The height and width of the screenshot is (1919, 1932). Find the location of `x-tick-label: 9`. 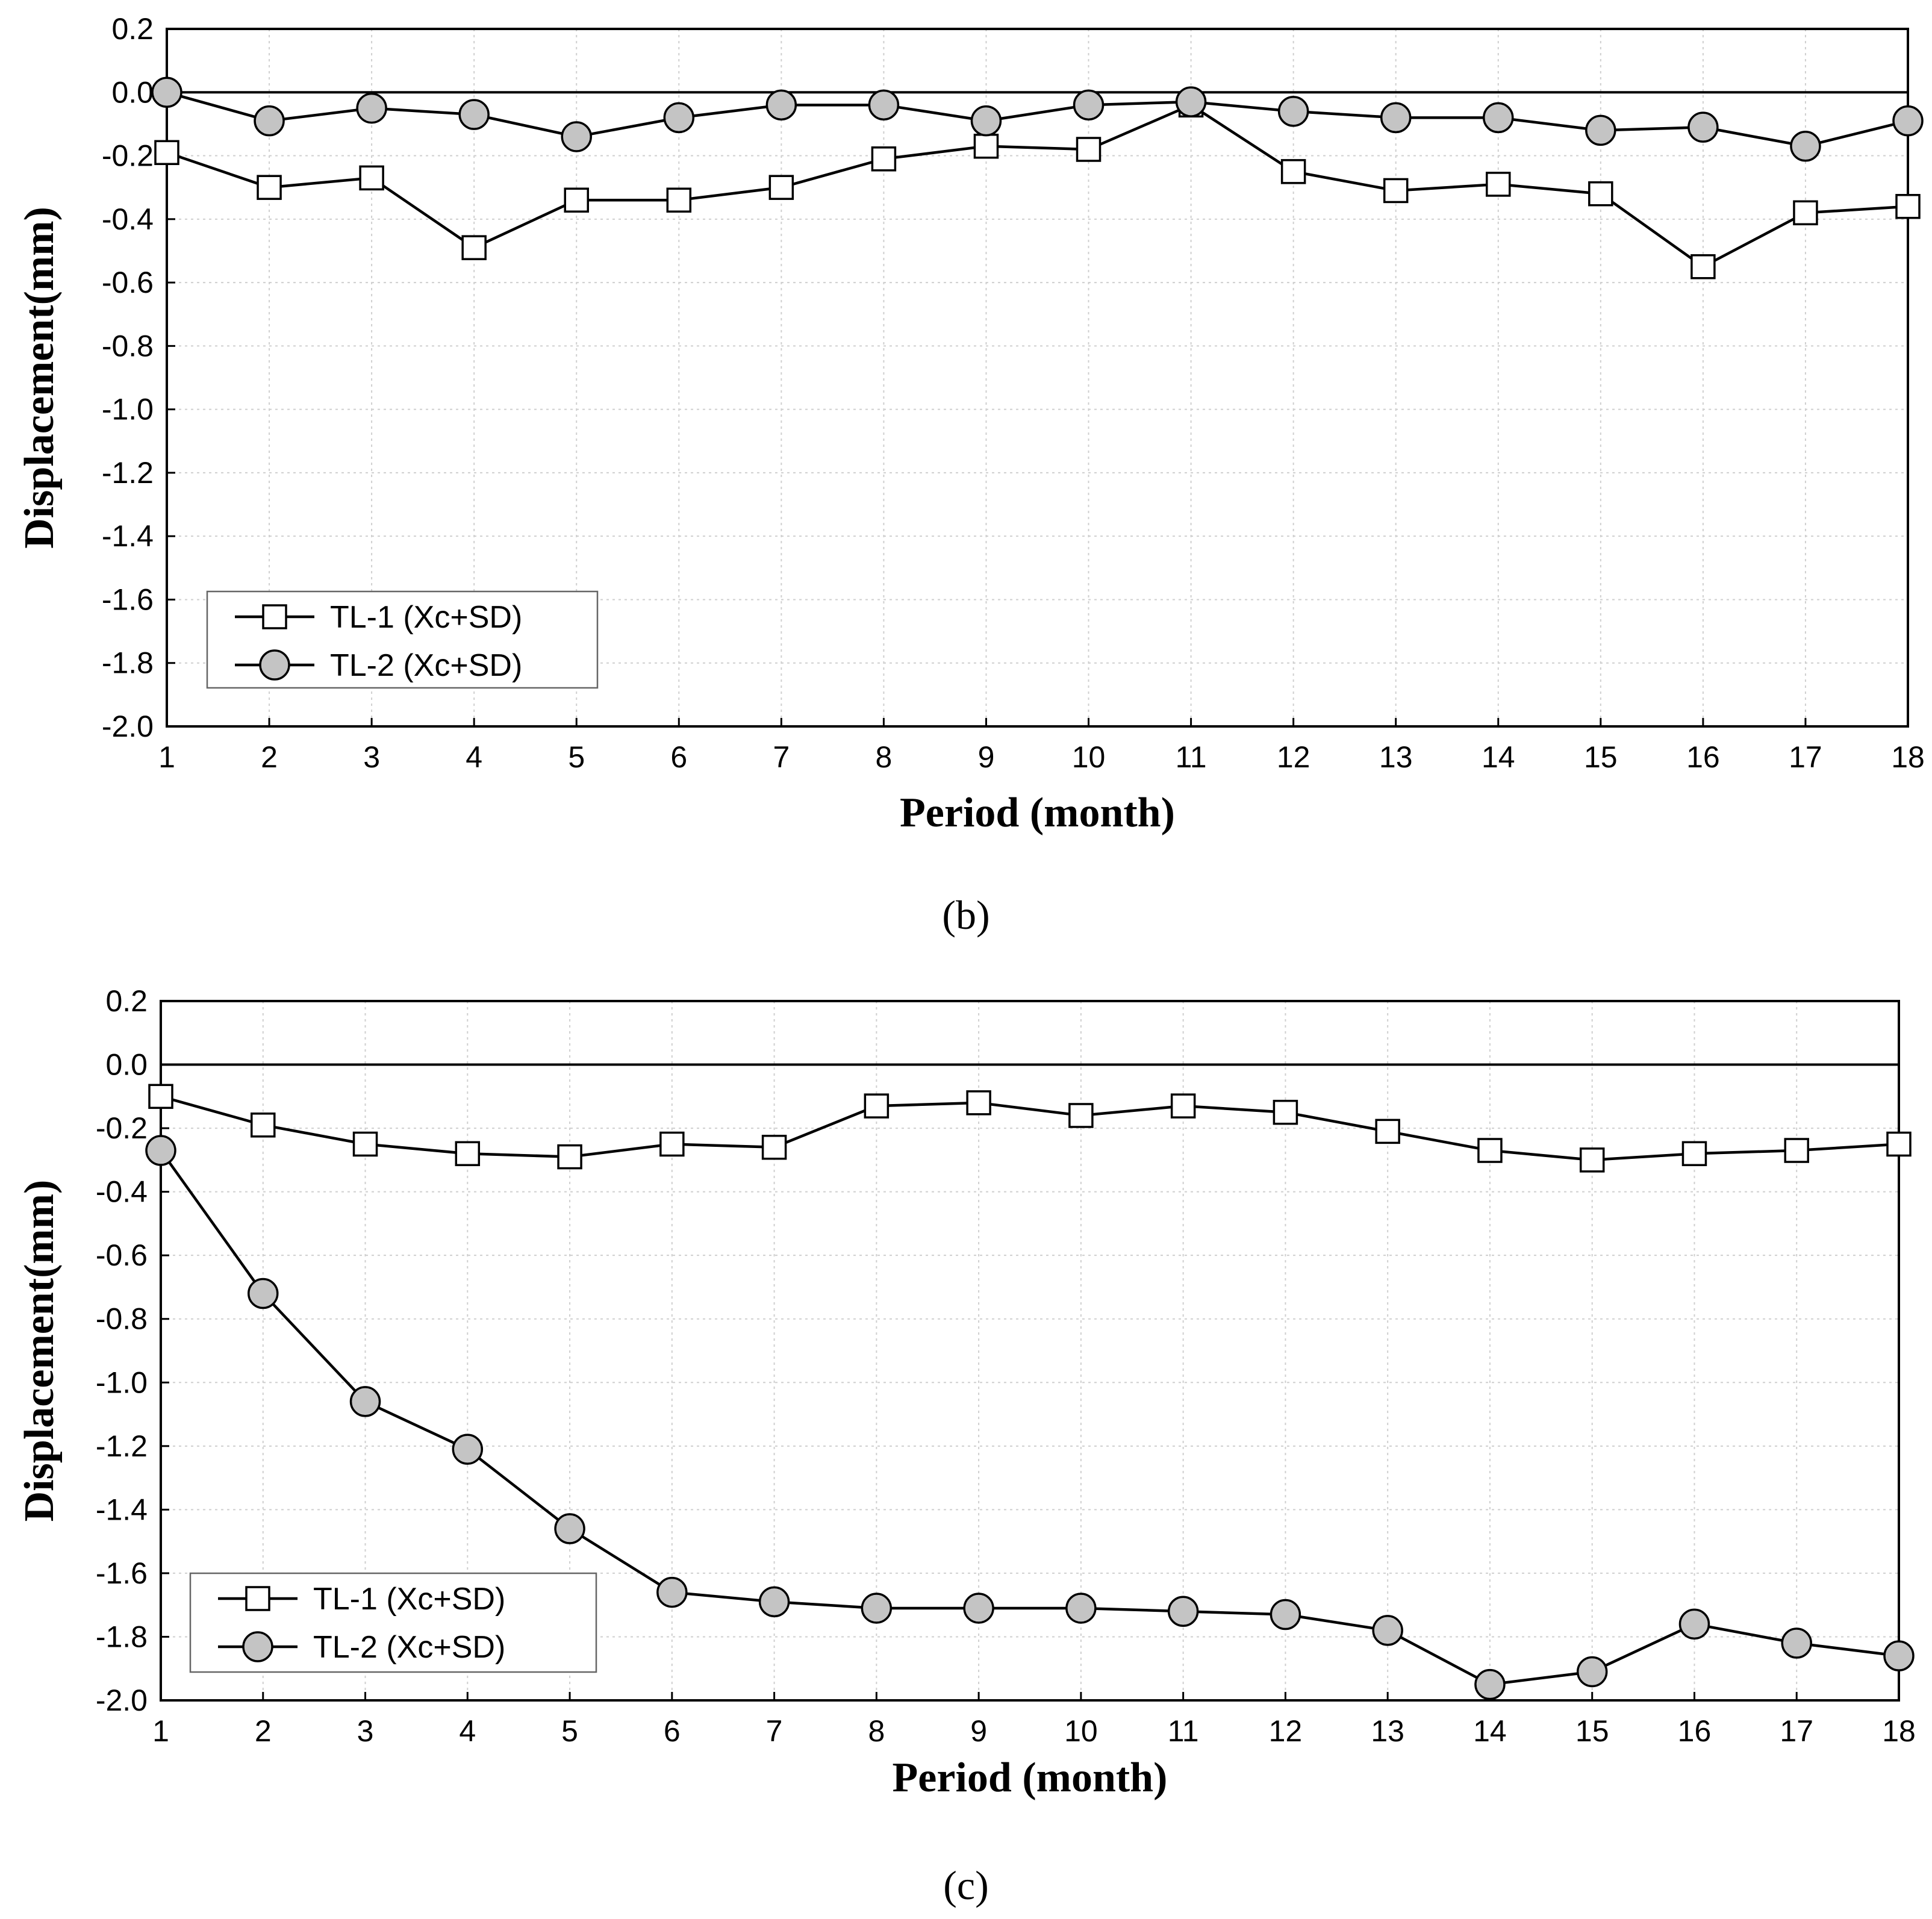

x-tick-label: 9 is located at coordinates (978, 1731).